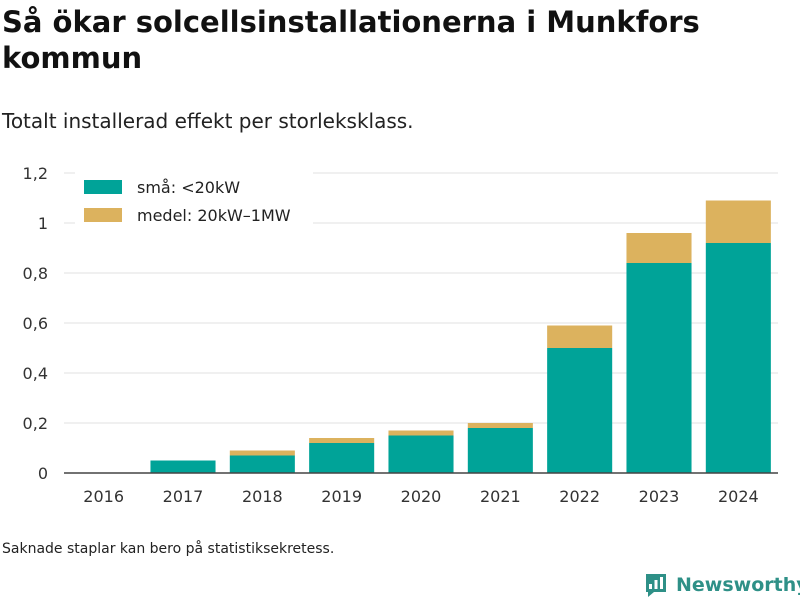  What do you see at coordinates (579, 496) in the screenshot?
I see `x-tick-label: 2022` at bounding box center [579, 496].